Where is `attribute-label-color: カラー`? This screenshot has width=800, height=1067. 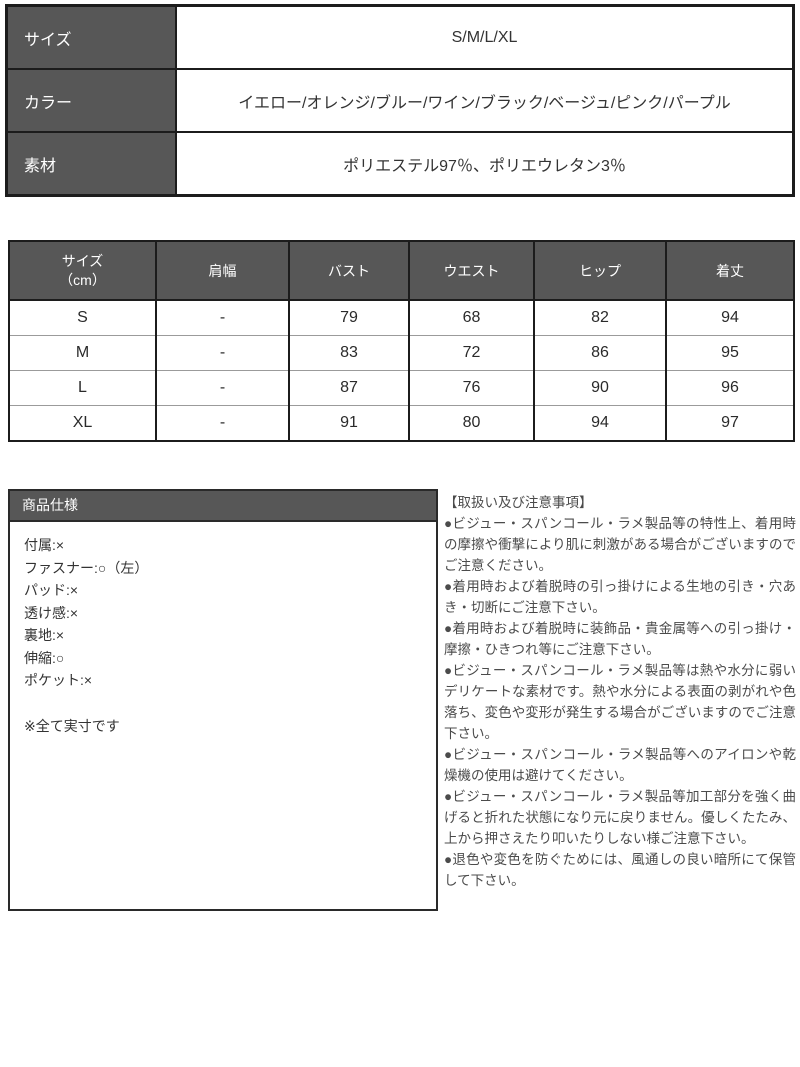
attribute-label-color: カラー is located at coordinates (91, 100).